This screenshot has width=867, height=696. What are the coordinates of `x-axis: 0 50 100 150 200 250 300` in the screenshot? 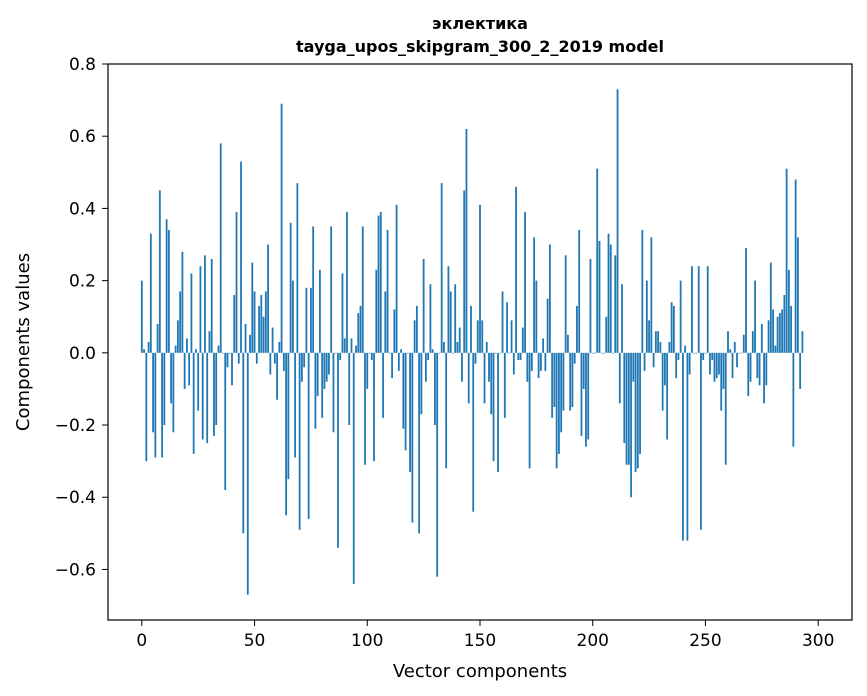 It's located at (485, 635).